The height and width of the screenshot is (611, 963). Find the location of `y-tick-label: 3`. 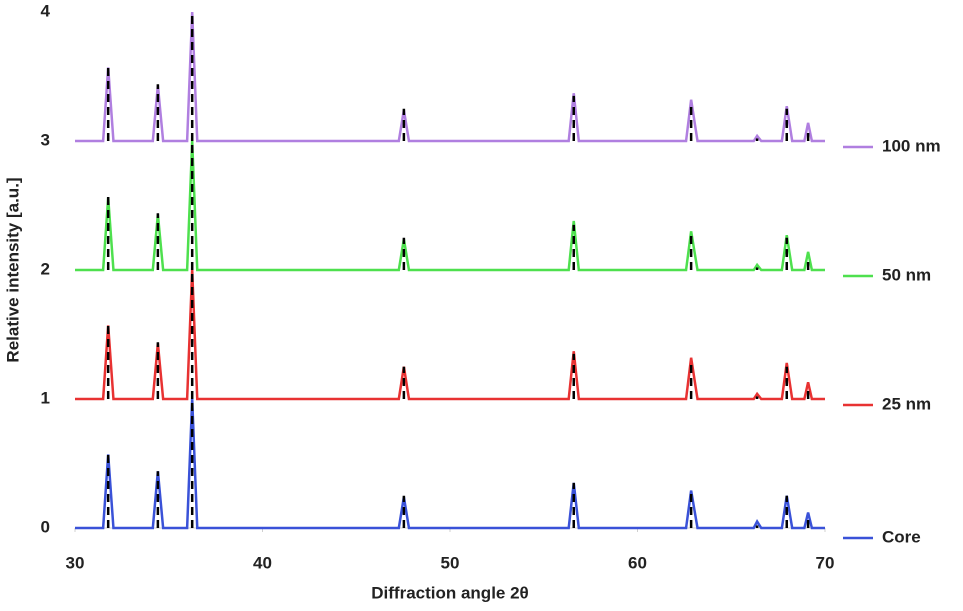

y-tick-label: 3 is located at coordinates (45, 139).